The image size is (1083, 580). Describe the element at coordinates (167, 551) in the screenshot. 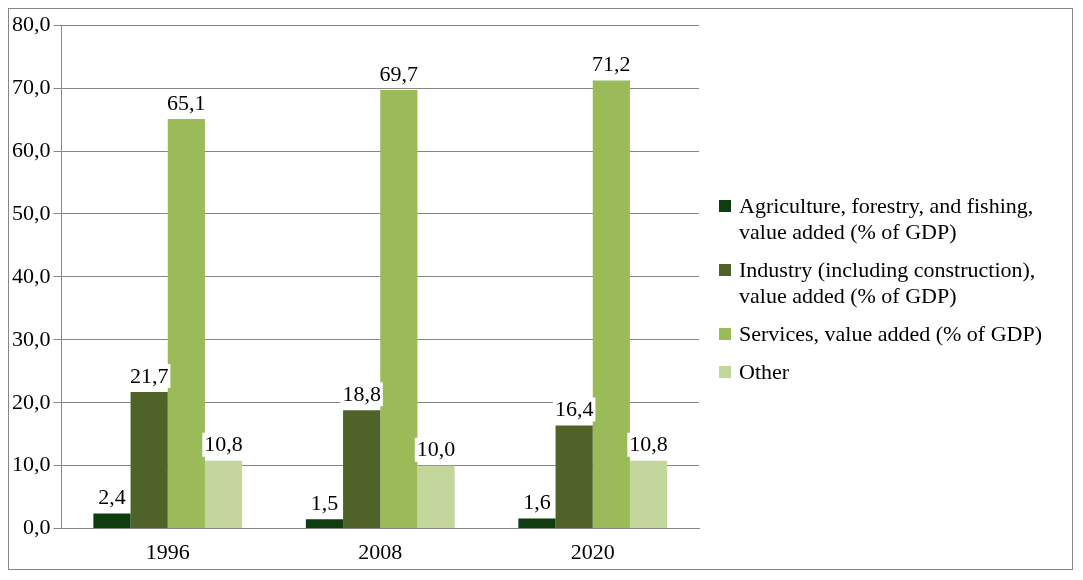

I see `x-tick-label: 1996` at that location.